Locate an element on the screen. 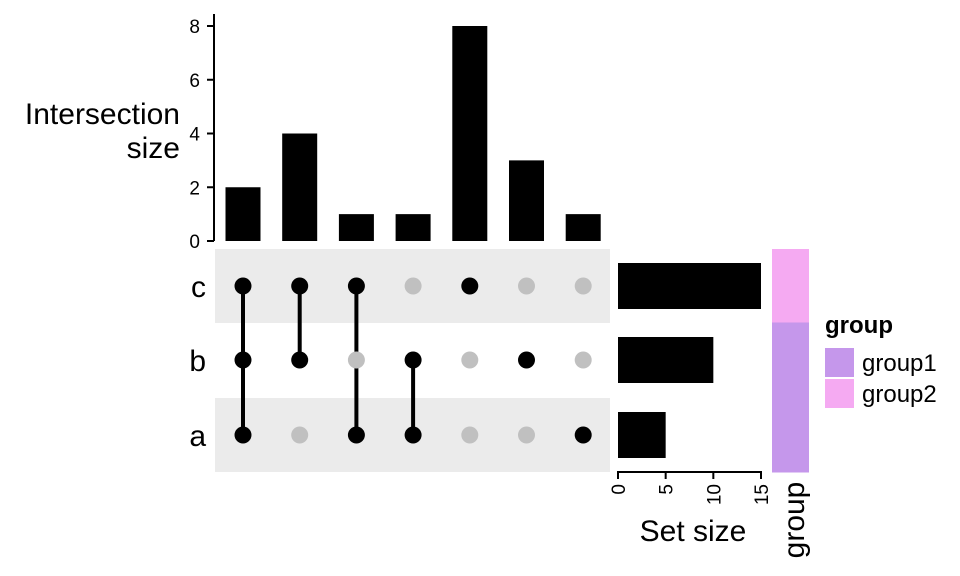 This screenshot has width=960, height=576. intersection-axis-title-line1: Intersection is located at coordinates (102, 114).